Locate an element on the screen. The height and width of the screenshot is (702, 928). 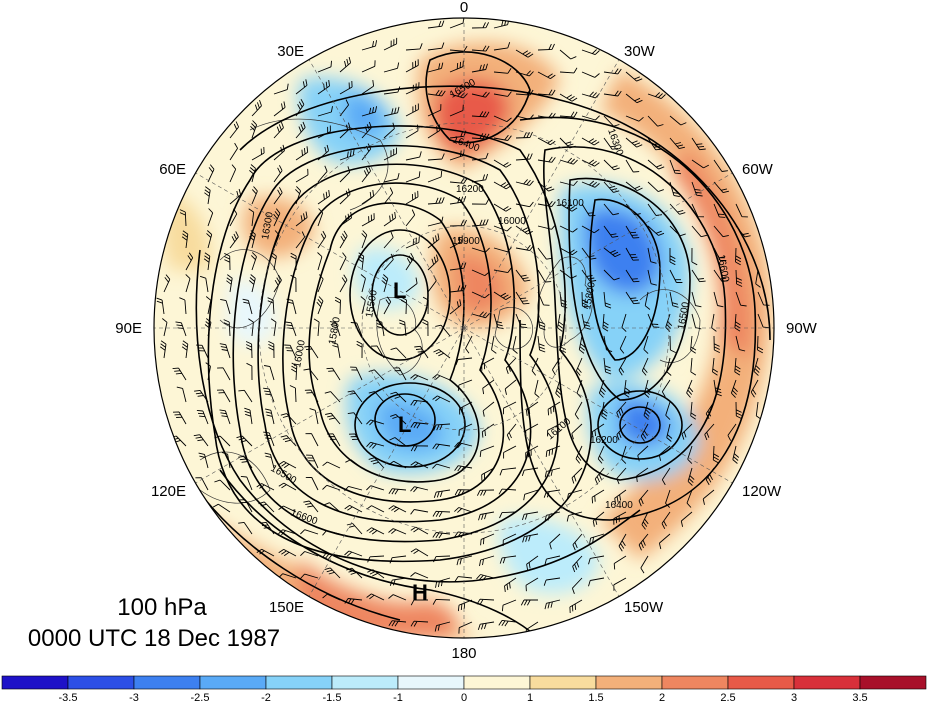
contour-label: 16500 is located at coordinates (684, 316).